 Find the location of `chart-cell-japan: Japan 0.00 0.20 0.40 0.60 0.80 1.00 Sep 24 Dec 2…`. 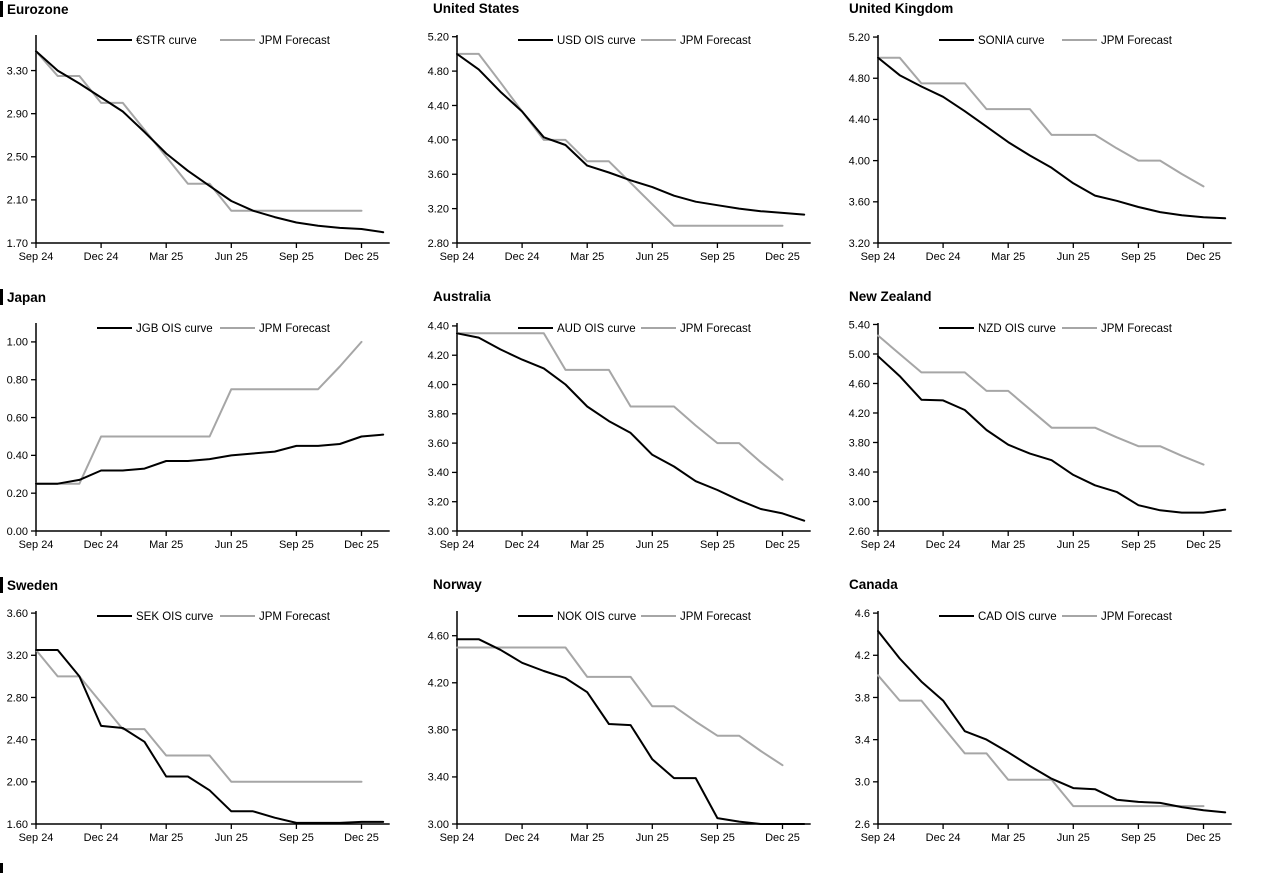

chart-cell-japan: Japan 0.00 0.20 0.40 0.60 0.80 1.00 Sep 24 Dec 2… is located at coordinates (210, 432).